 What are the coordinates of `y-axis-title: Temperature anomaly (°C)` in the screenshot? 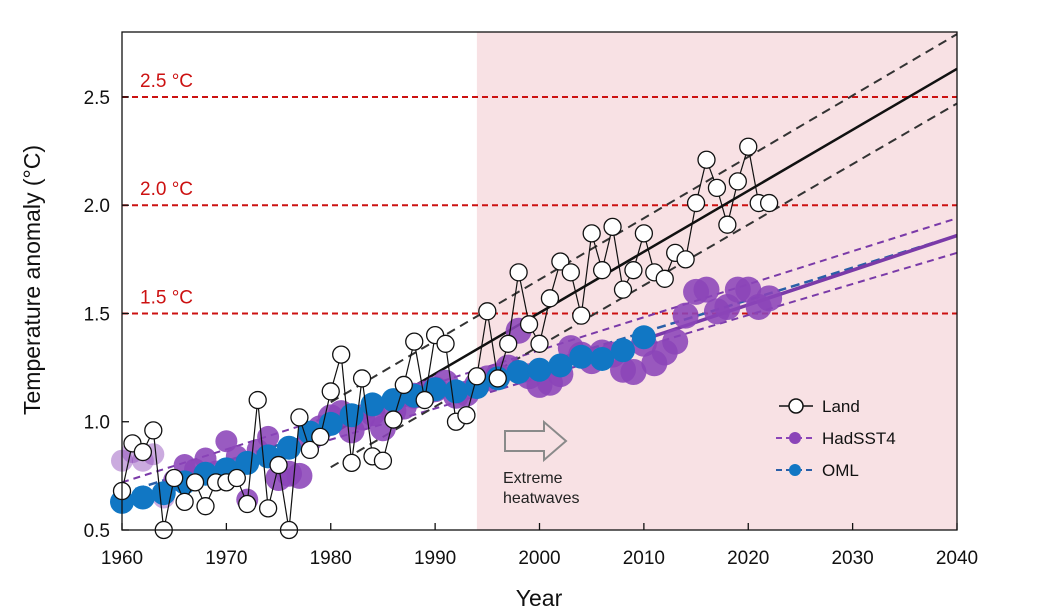 It's located at (32, 280).